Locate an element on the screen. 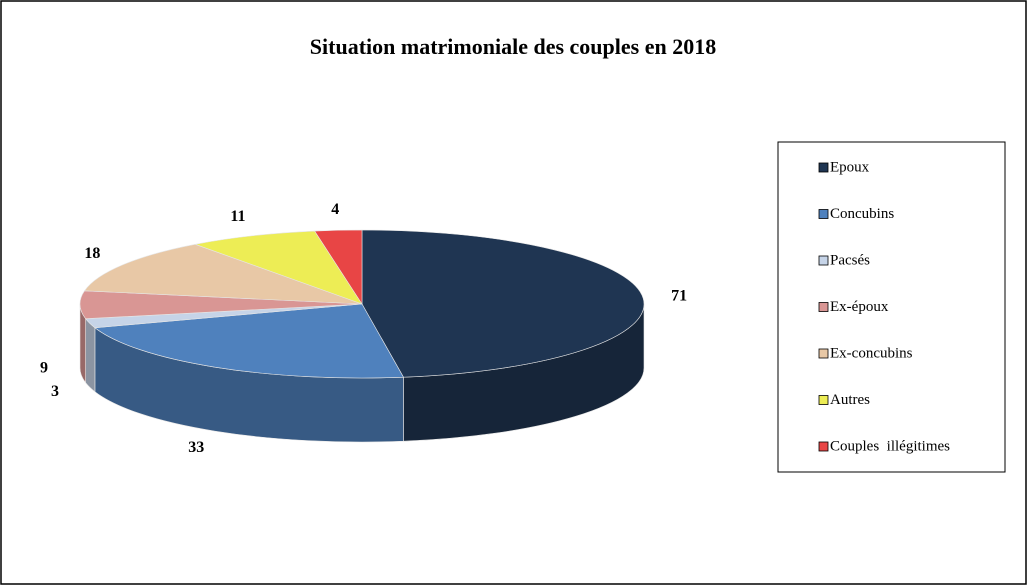 The height and width of the screenshot is (585, 1027). legend-label: Pacsés is located at coordinates (850, 260).